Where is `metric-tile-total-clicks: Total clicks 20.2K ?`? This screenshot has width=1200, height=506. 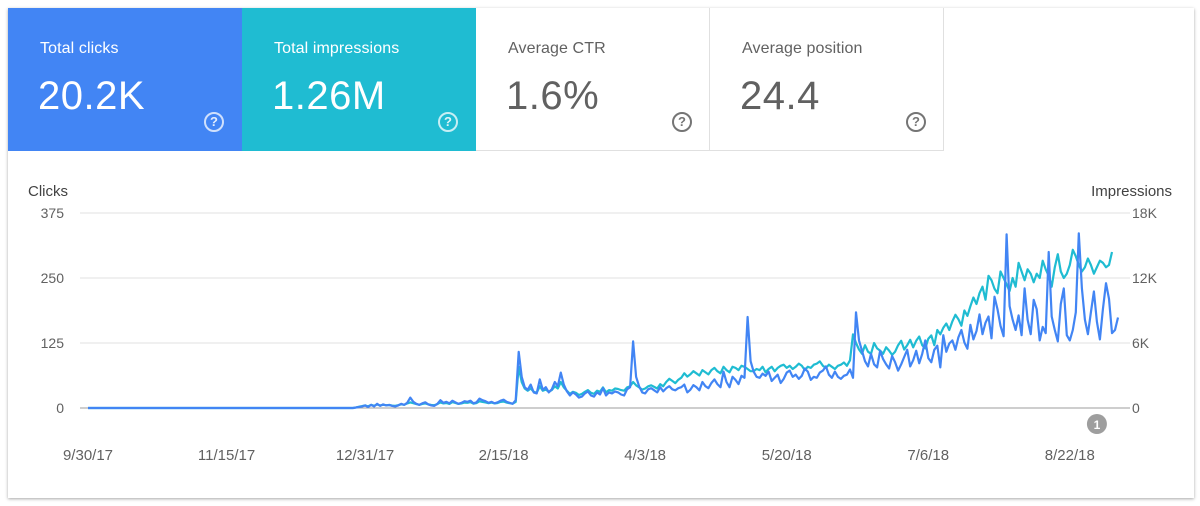
metric-tile-total-clicks: Total clicks 20.2K ? is located at coordinates (125, 79).